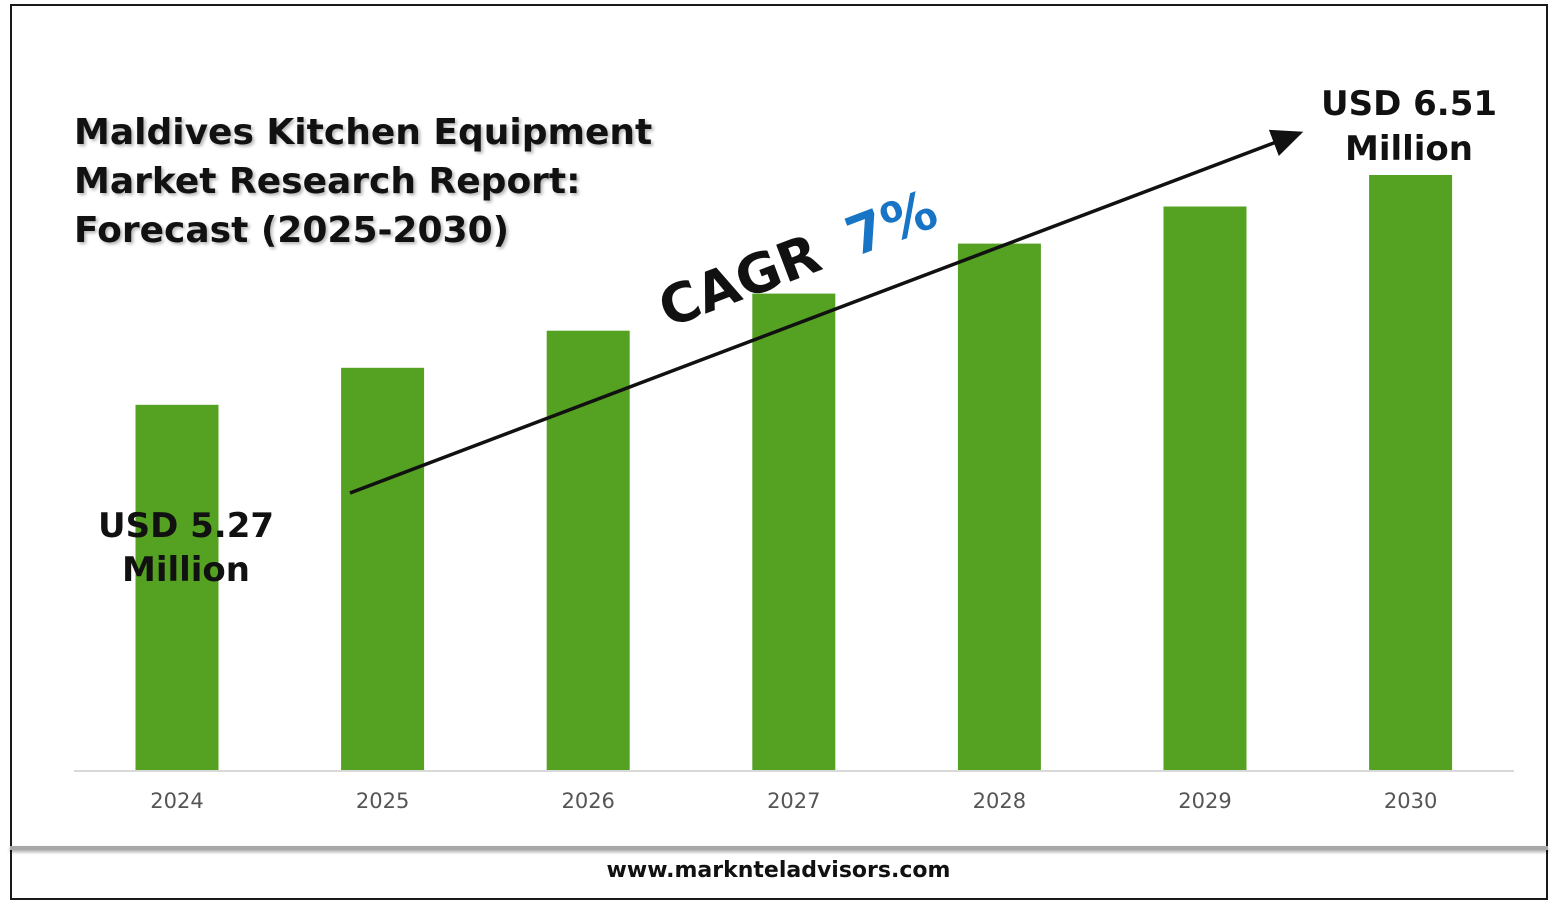  I want to click on bar-2030, so click(1411, 472).